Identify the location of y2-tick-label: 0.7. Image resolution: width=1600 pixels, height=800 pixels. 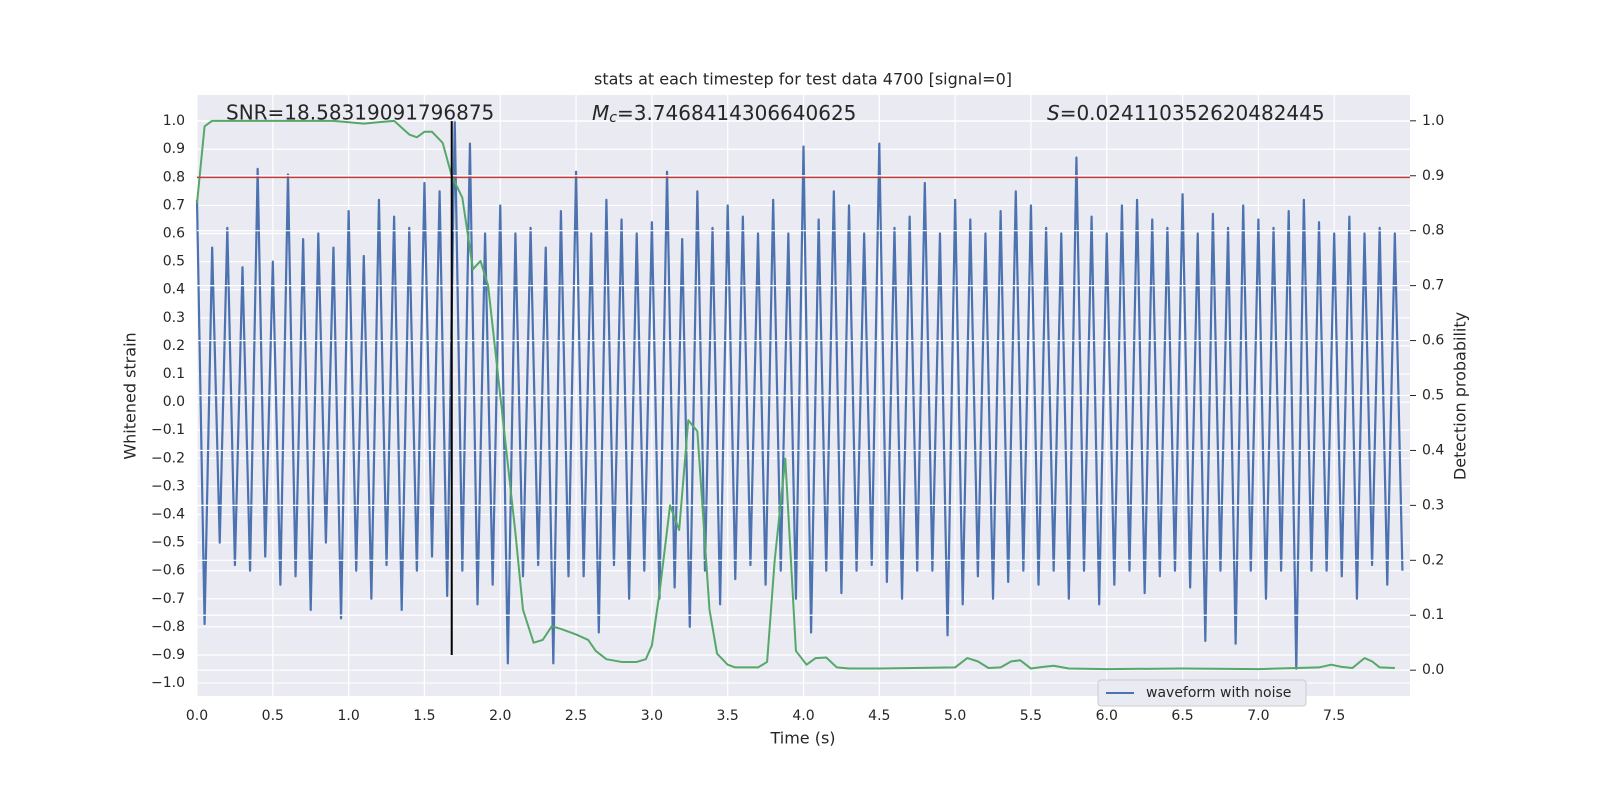
(1433, 286).